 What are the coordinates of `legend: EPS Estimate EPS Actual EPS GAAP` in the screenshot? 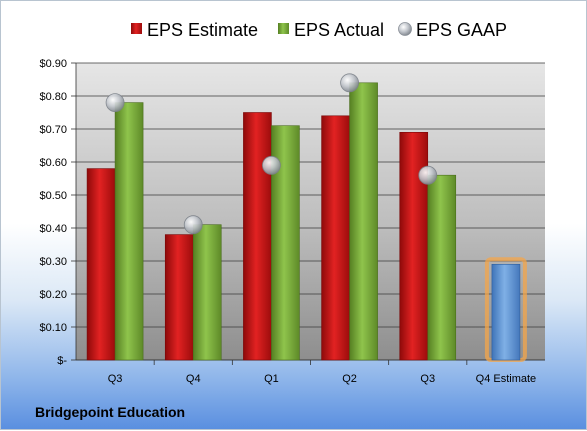 It's located at (319, 30).